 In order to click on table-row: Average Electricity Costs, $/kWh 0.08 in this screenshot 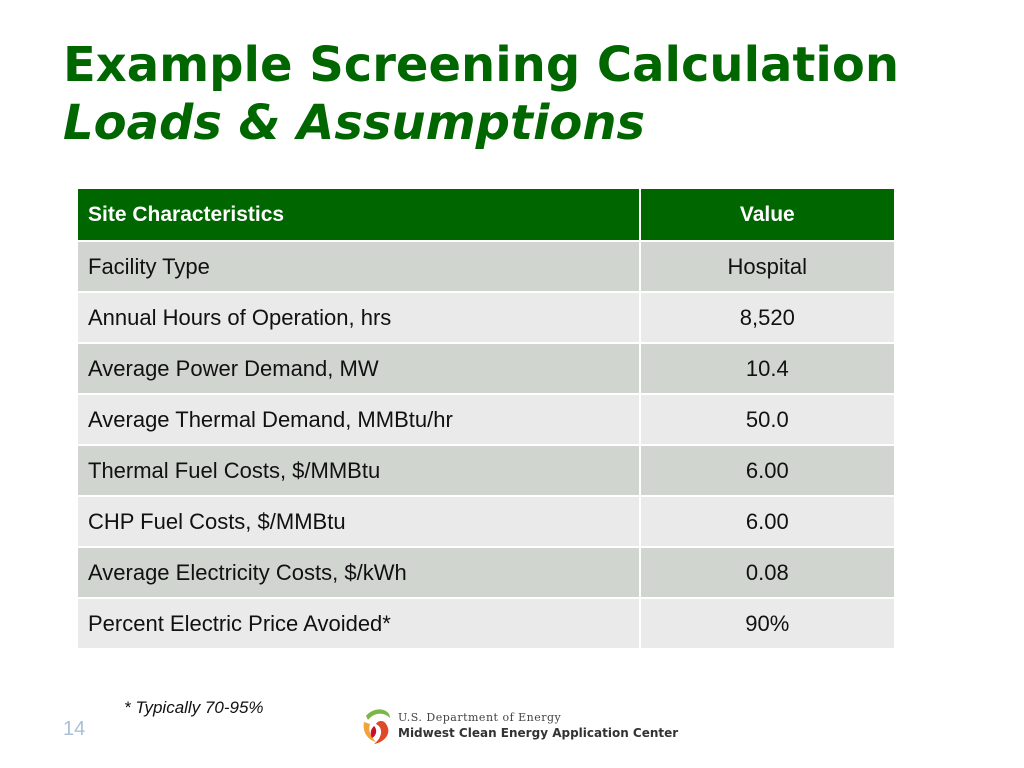, I will do `click(486, 572)`.